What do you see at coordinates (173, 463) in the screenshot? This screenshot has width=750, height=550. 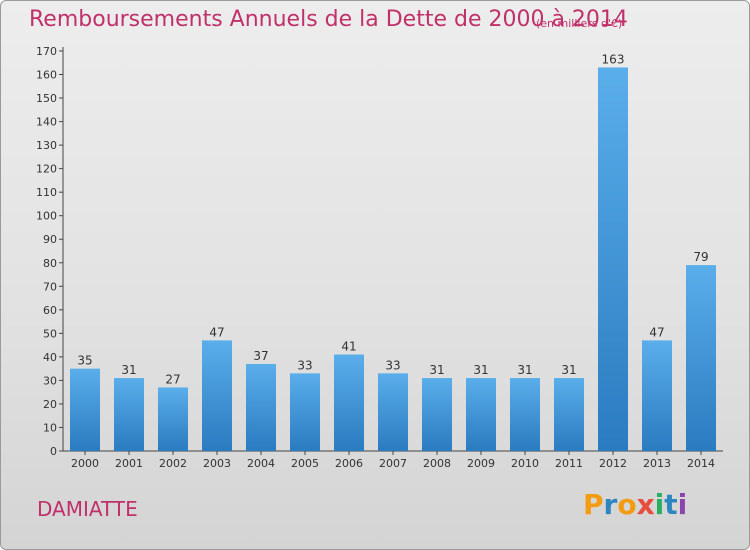 I see `x-tick-label: 2002` at bounding box center [173, 463].